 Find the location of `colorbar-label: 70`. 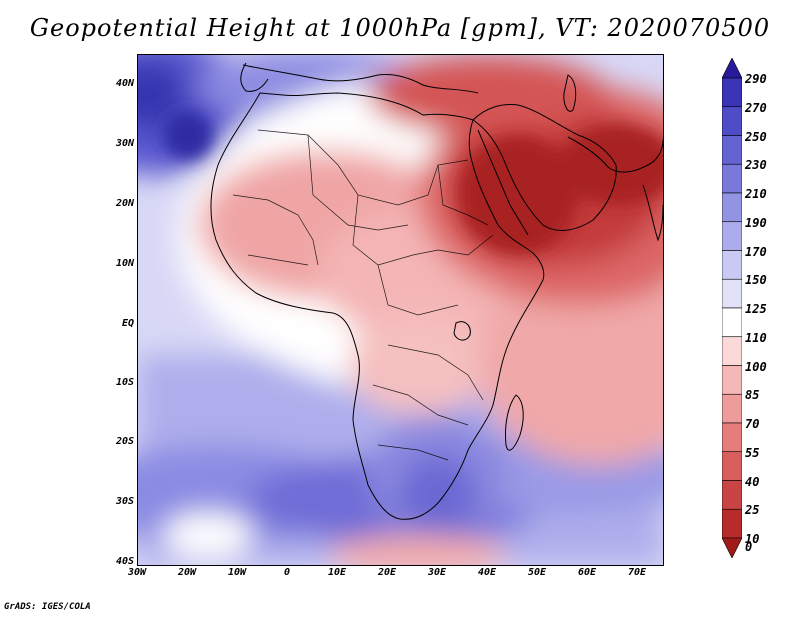

colorbar-label: 70 is located at coordinates (752, 424).